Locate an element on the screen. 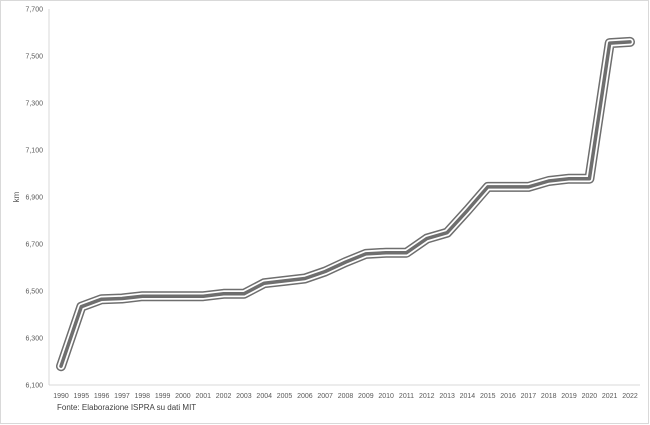  y-tick-label: 6,100 is located at coordinates (34, 386).